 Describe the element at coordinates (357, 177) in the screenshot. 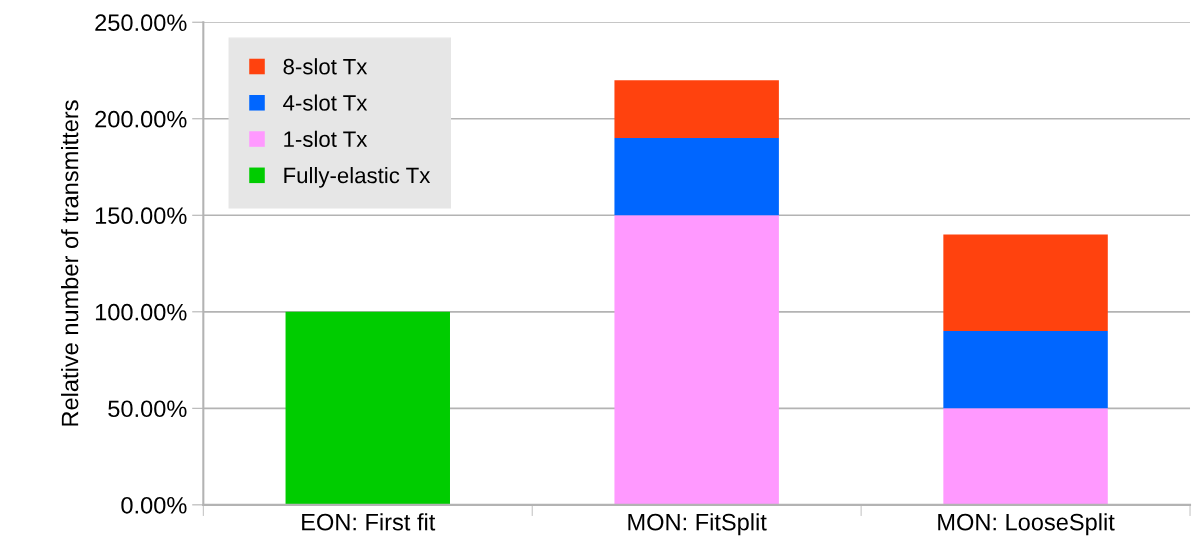

I see `legend-label: Fully-elastic Tx` at that location.